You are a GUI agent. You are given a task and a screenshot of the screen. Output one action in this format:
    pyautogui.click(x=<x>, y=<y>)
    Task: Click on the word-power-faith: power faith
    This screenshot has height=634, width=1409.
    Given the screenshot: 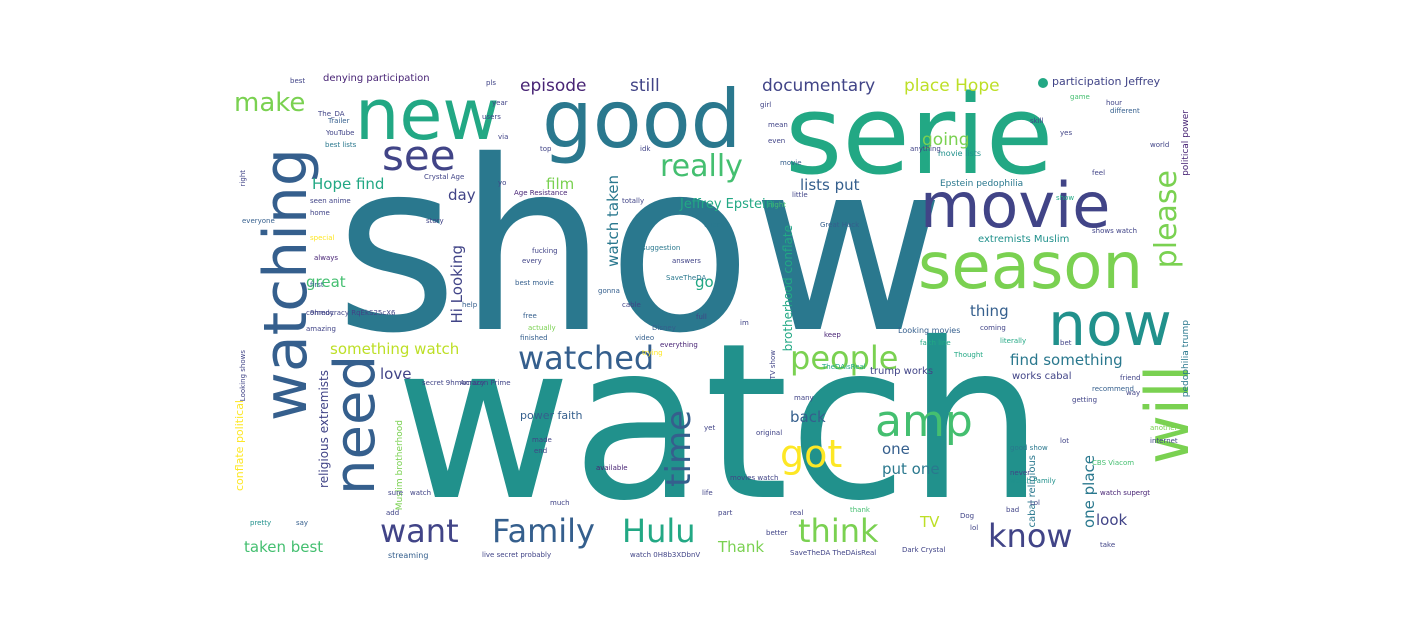 What is the action you would take?
    pyautogui.click(x=551, y=415)
    